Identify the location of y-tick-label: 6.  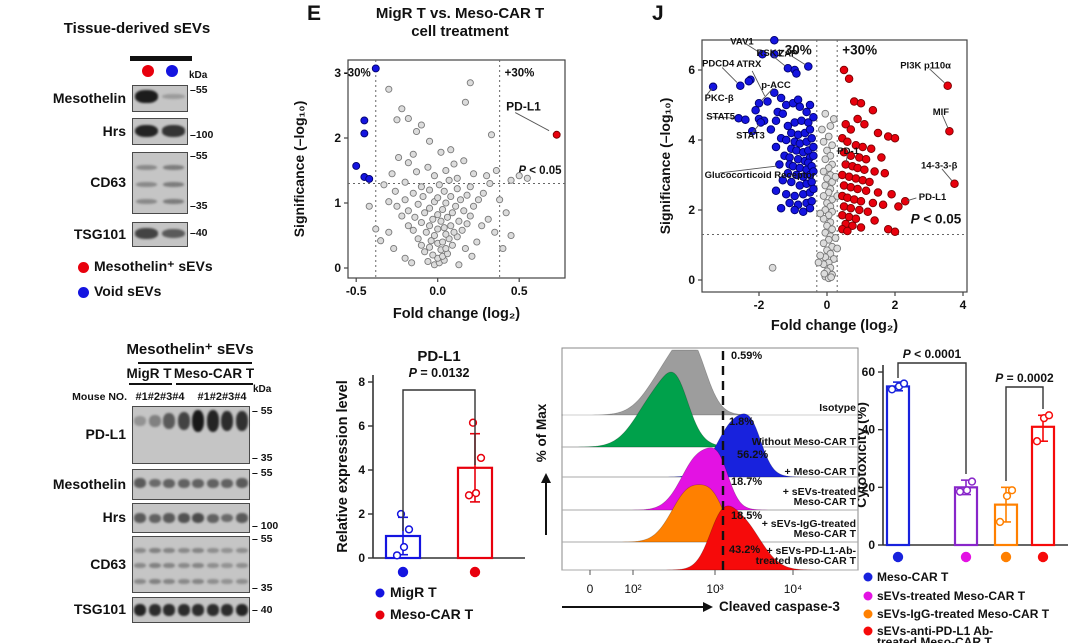
(691, 70).